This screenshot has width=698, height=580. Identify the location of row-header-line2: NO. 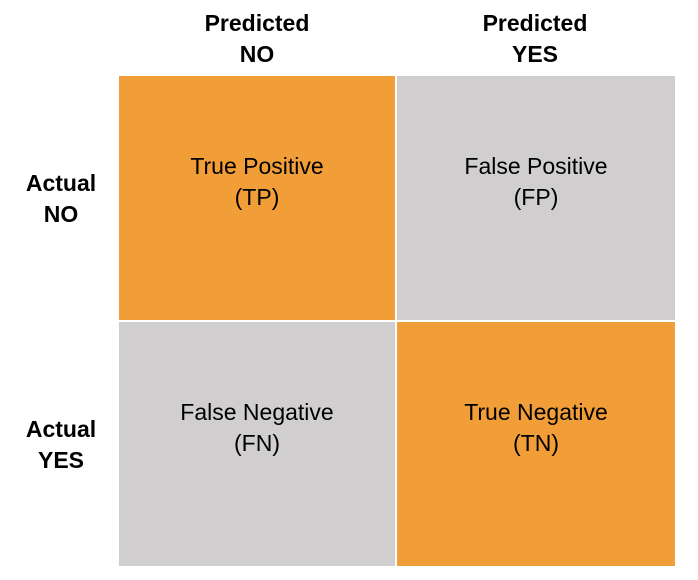
(61, 214).